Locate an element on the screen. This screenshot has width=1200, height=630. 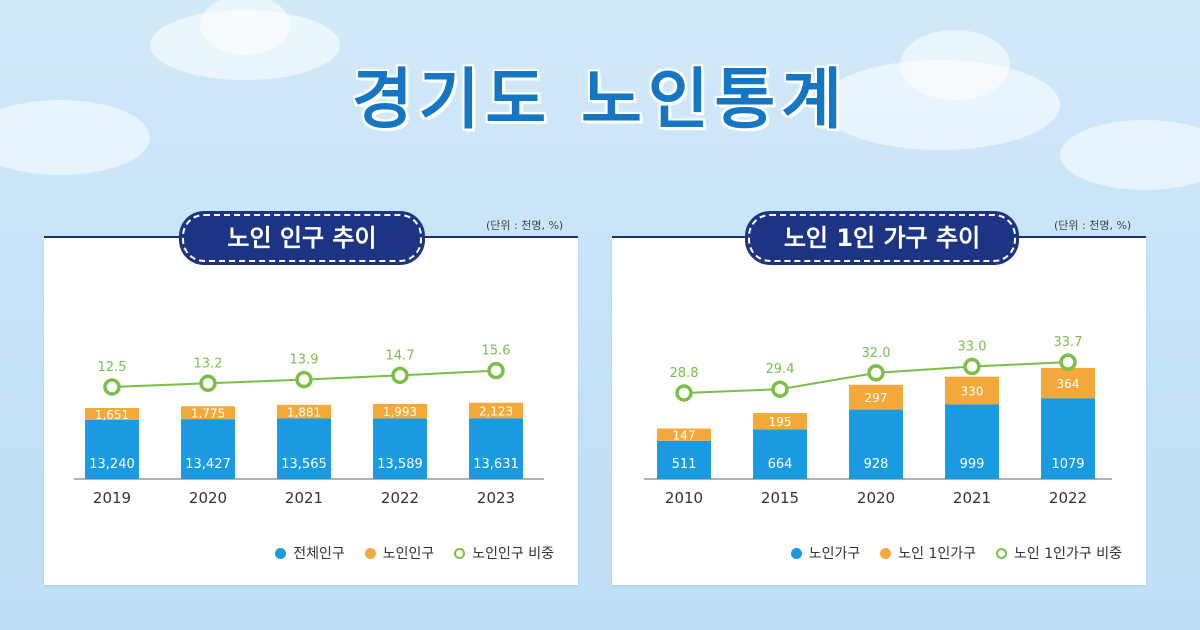
data-label: 364 is located at coordinates (1068, 384).